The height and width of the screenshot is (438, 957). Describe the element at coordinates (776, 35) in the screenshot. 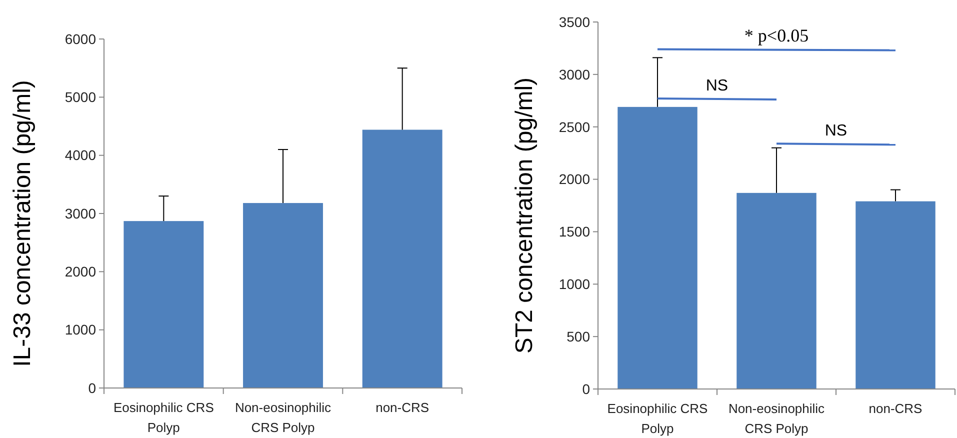

I see `annotation: * p<0.05` at that location.